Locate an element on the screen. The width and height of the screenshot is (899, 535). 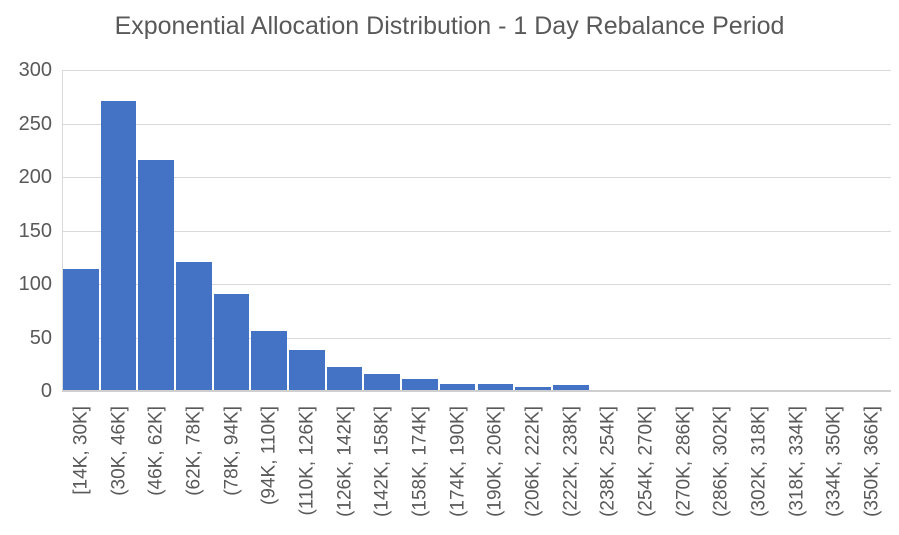
y-axis-label: 200 is located at coordinates (35, 177).